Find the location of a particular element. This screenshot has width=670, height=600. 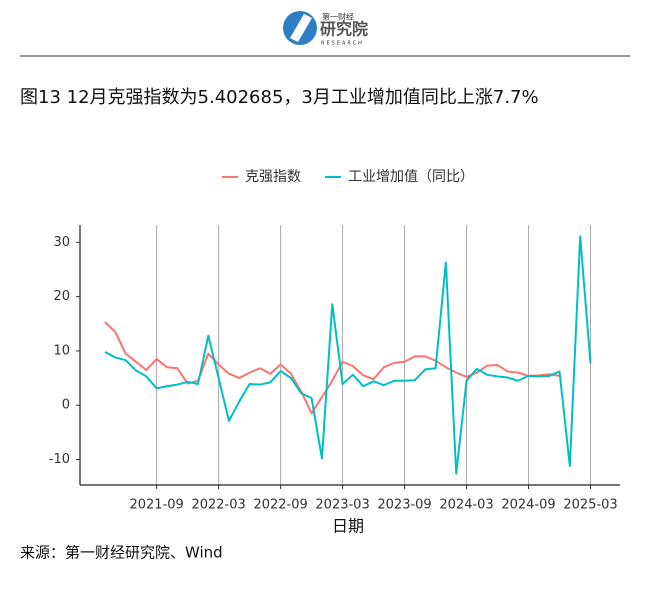

x-tick-label: 2023-09 is located at coordinates (404, 505).